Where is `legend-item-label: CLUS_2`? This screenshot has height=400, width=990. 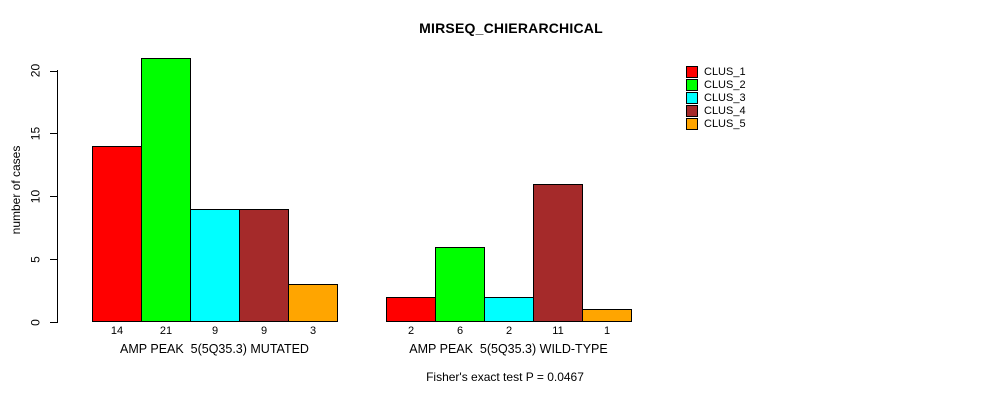 legend-item-label: CLUS_2 is located at coordinates (725, 84).